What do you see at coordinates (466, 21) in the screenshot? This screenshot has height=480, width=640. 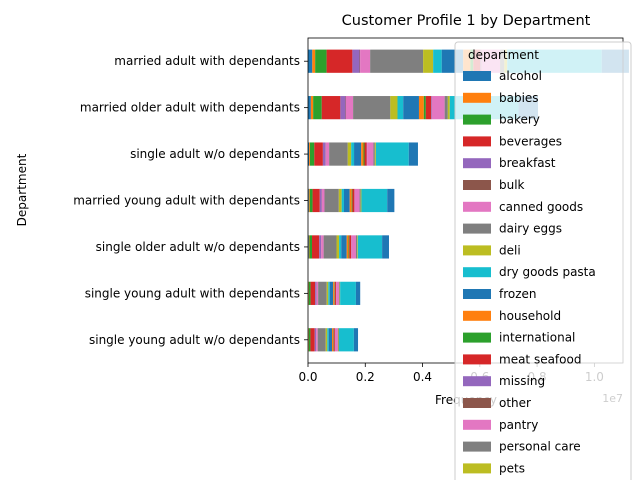 I see `chart-title: Customer Profile 1 by Department` at bounding box center [466, 21].